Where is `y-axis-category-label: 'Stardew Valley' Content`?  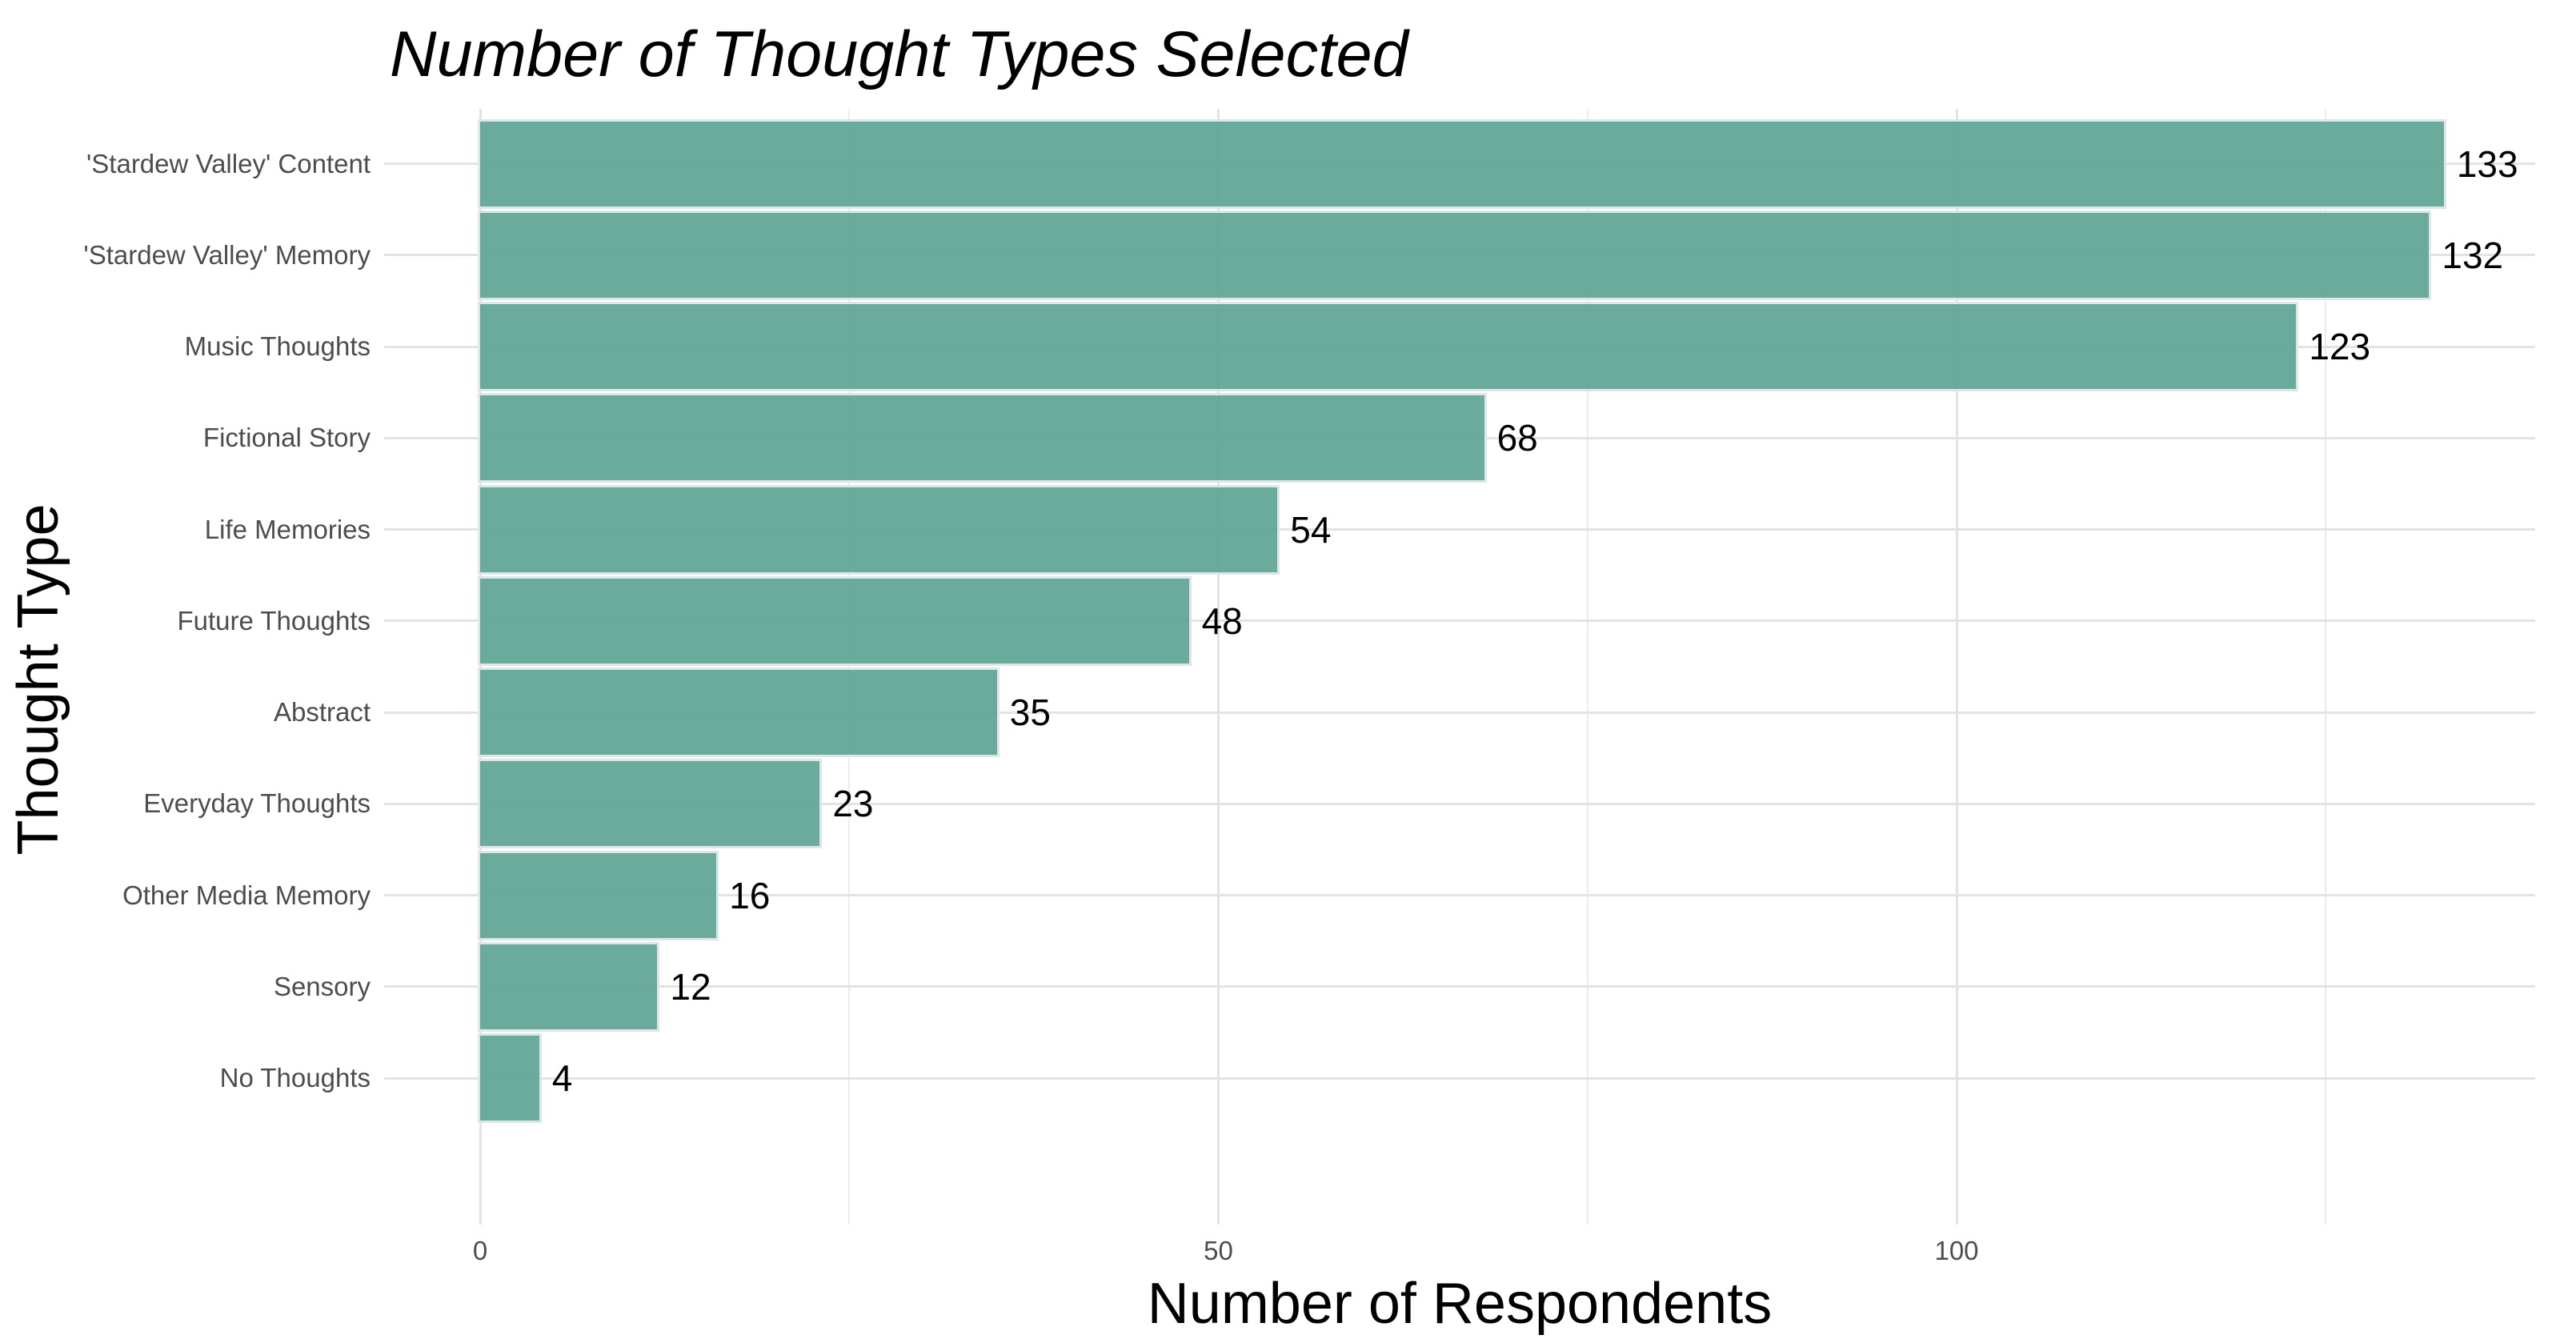 y-axis-category-label: 'Stardew Valley' Content is located at coordinates (228, 163).